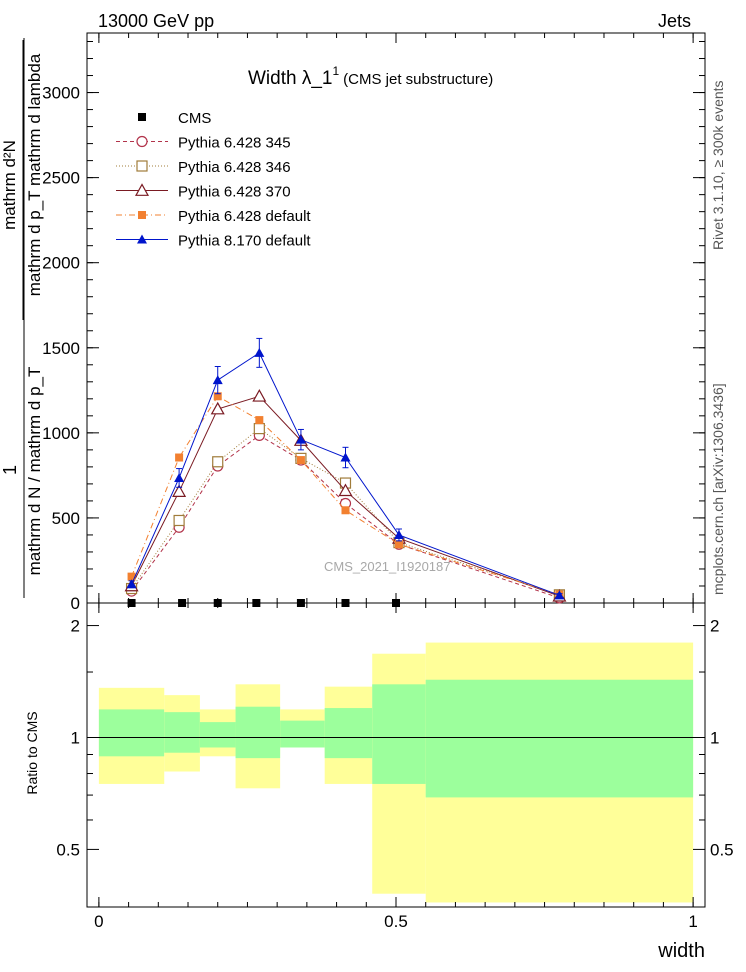  I want to click on y-label-prefix-den: mathrm d N / mathrm d p_T, so click(34, 471).